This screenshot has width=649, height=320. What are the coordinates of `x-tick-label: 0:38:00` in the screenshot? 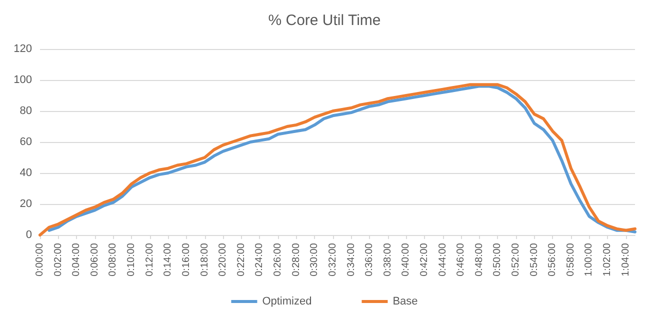 It's located at (388, 259).